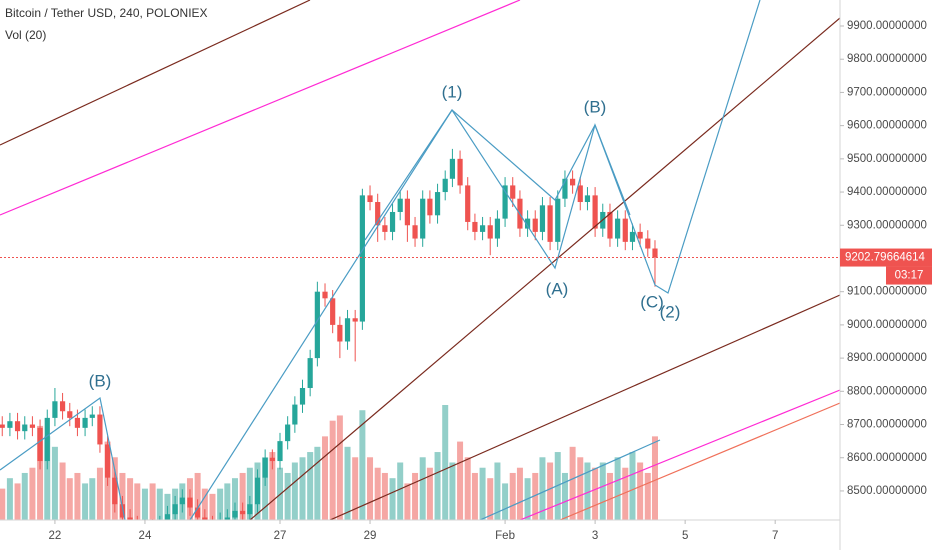  What do you see at coordinates (887, 358) in the screenshot?
I see `y-tick-label: 8900.00000000` at bounding box center [887, 358].